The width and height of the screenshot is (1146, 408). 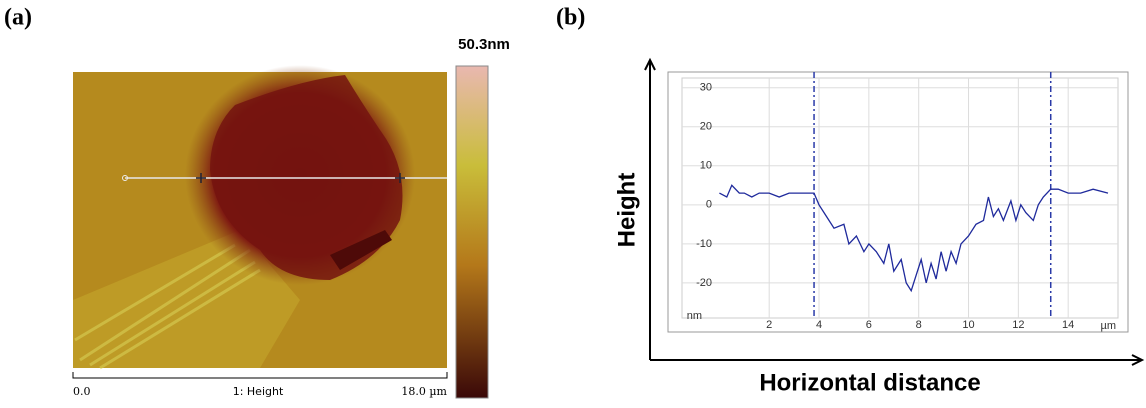 I want to click on y-tick-label: 20, so click(x=706, y=127).